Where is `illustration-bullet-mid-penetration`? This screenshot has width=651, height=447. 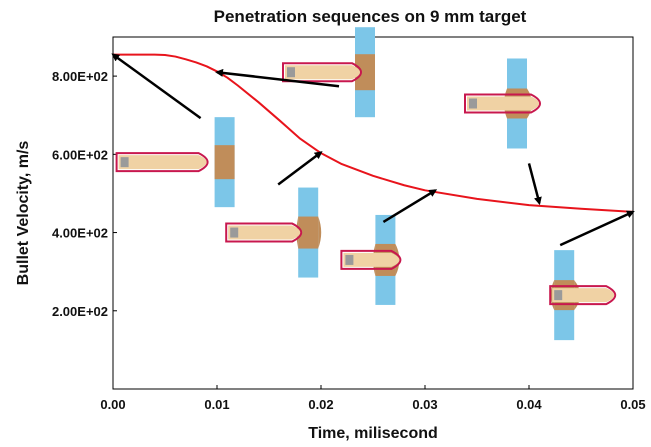 illustration-bullet-mid-penetration is located at coordinates (328, 72).